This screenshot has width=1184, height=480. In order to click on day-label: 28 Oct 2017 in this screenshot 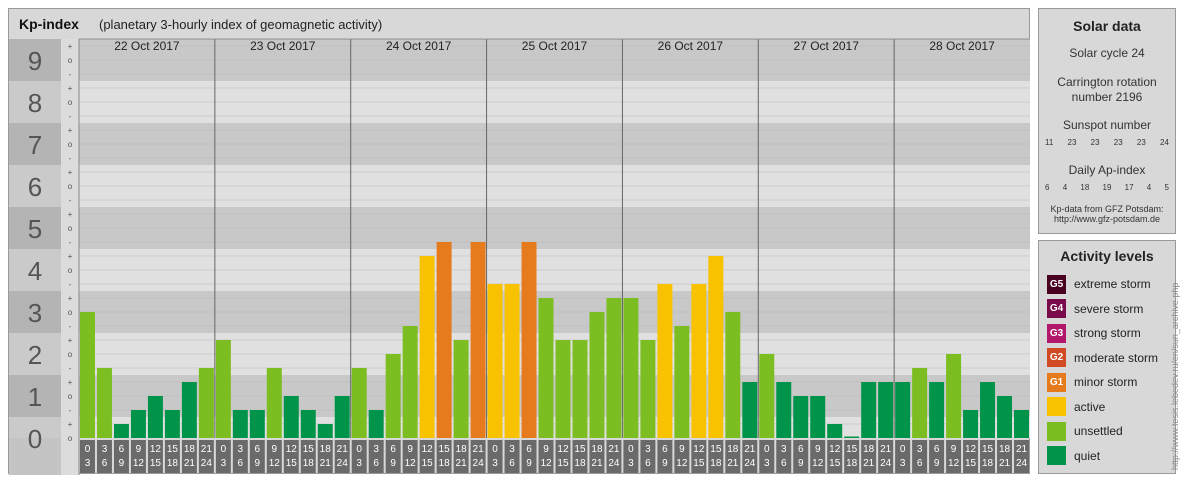, I will do `click(962, 46)`.